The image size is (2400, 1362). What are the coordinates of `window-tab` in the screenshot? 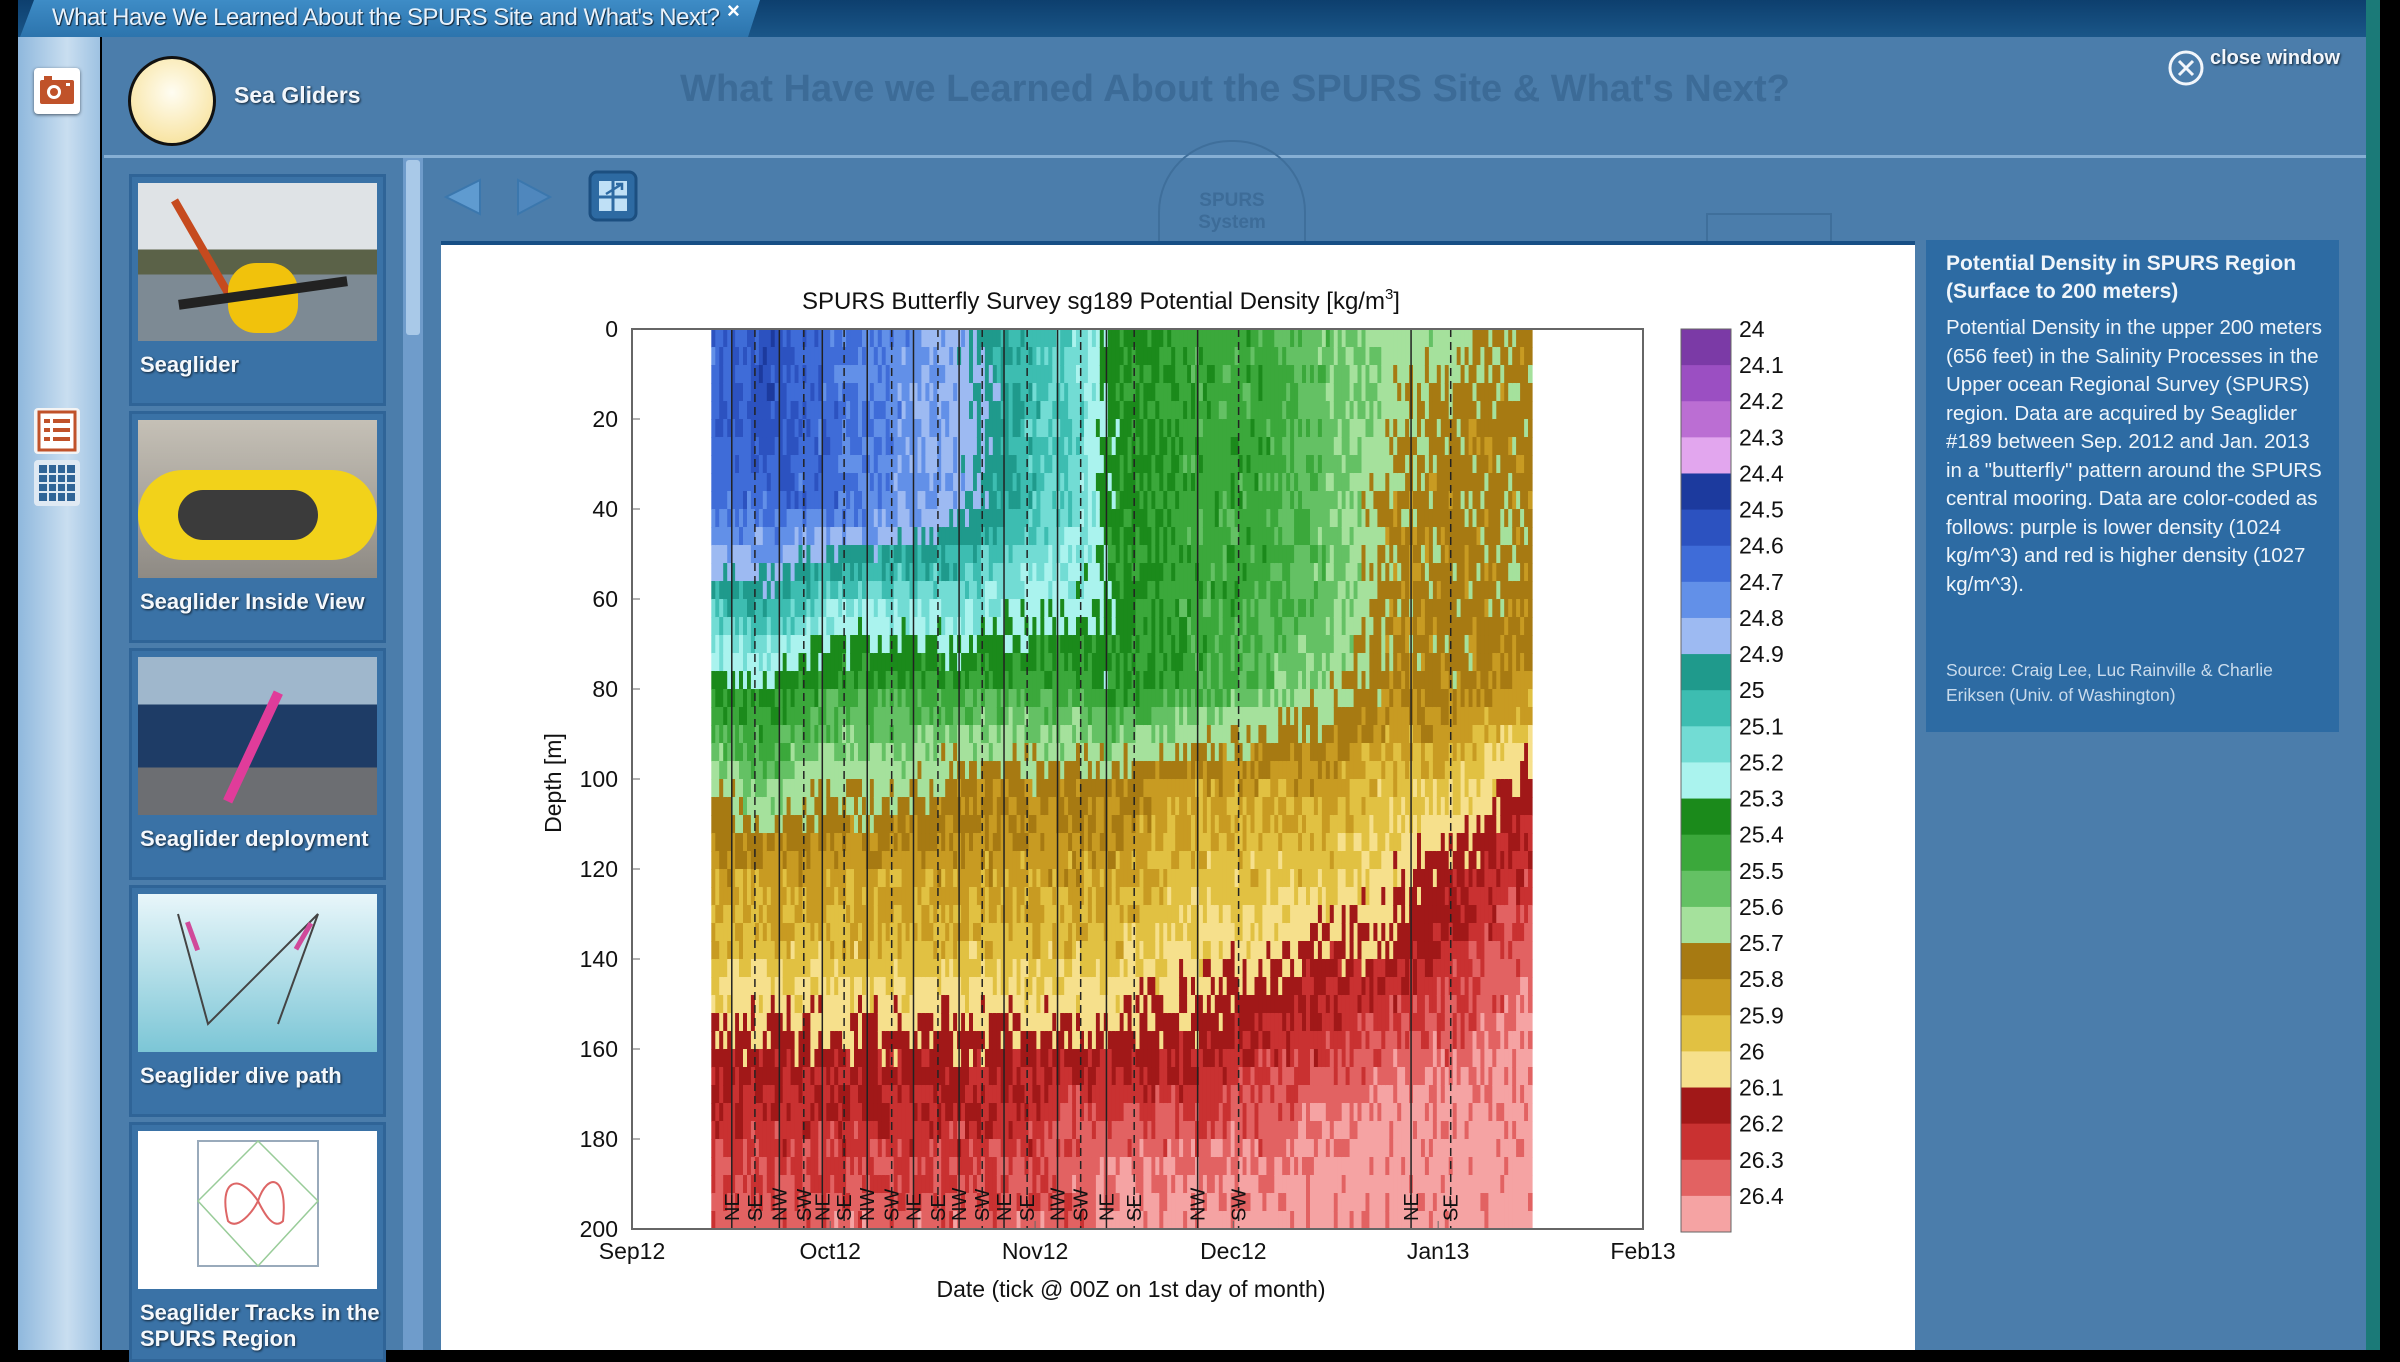 It's located at (390, 18).